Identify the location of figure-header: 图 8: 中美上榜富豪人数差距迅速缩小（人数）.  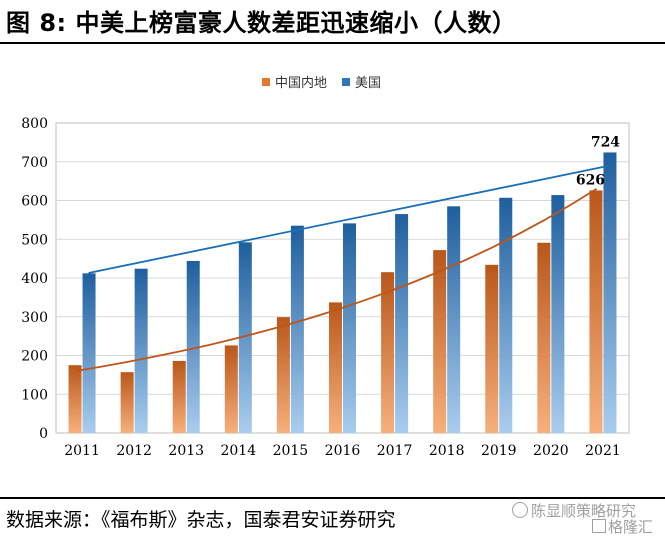
(332, 20).